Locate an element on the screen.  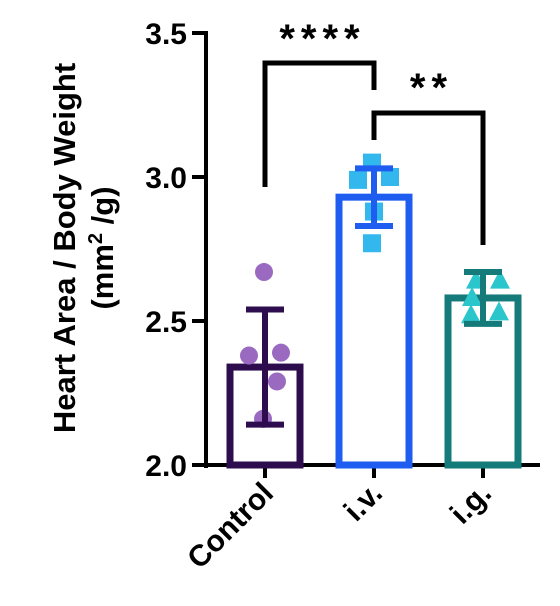
y-axis-unit: (mm2 /g) is located at coordinates (102, 247).